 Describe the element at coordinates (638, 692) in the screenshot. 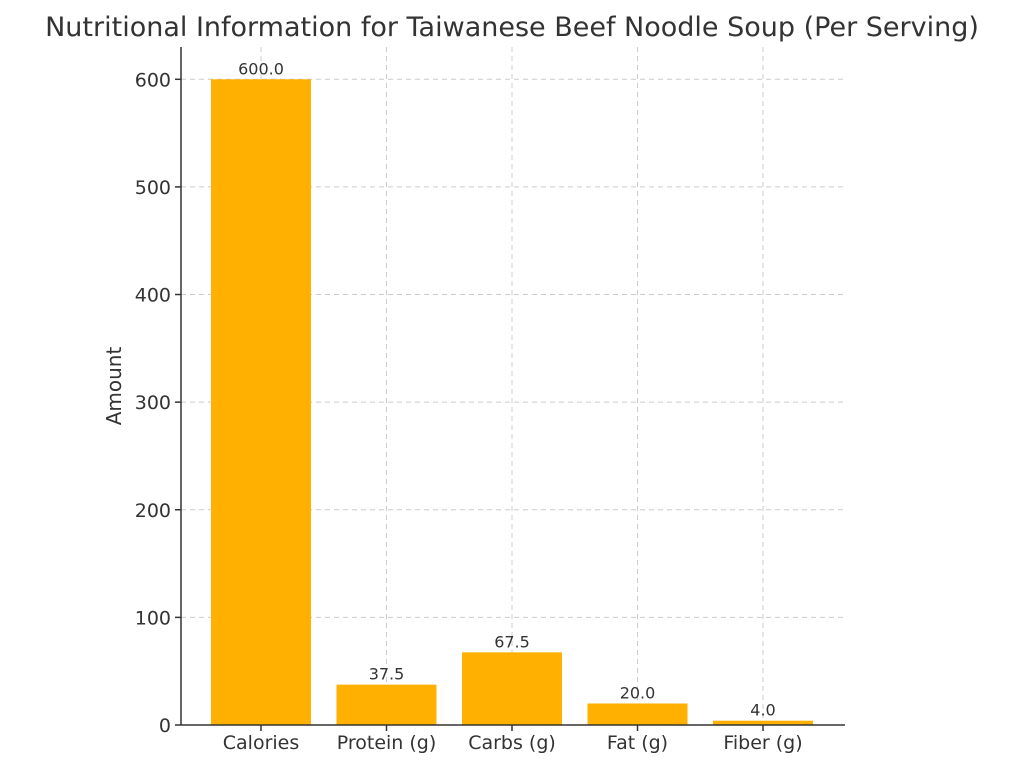

I see `data-label: 20.0` at that location.